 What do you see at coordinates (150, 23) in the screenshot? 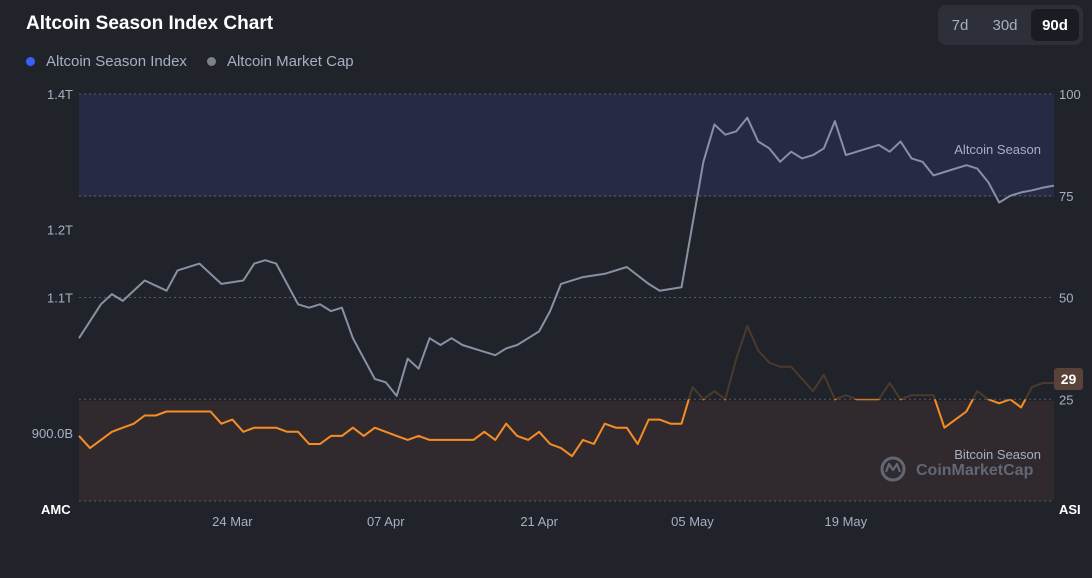
I see `chart-title: Altcoin Season Index Chart` at bounding box center [150, 23].